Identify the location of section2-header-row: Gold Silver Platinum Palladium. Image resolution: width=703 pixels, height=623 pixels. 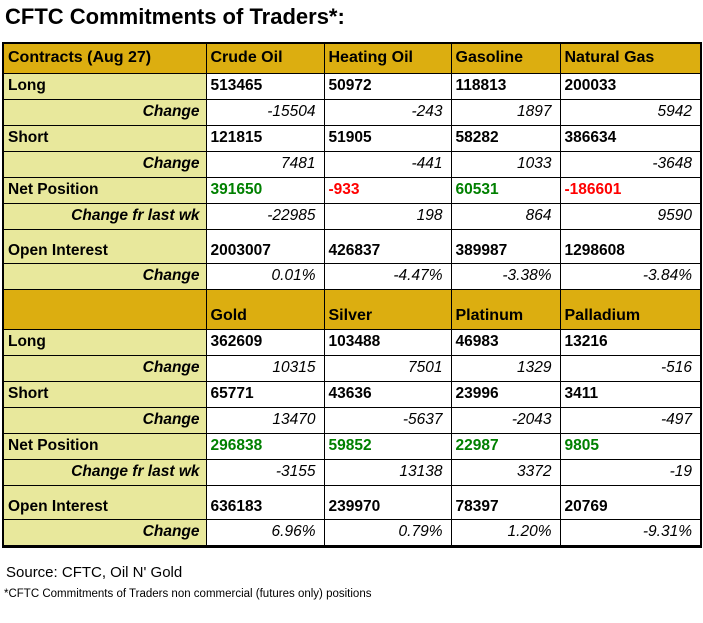
(352, 309).